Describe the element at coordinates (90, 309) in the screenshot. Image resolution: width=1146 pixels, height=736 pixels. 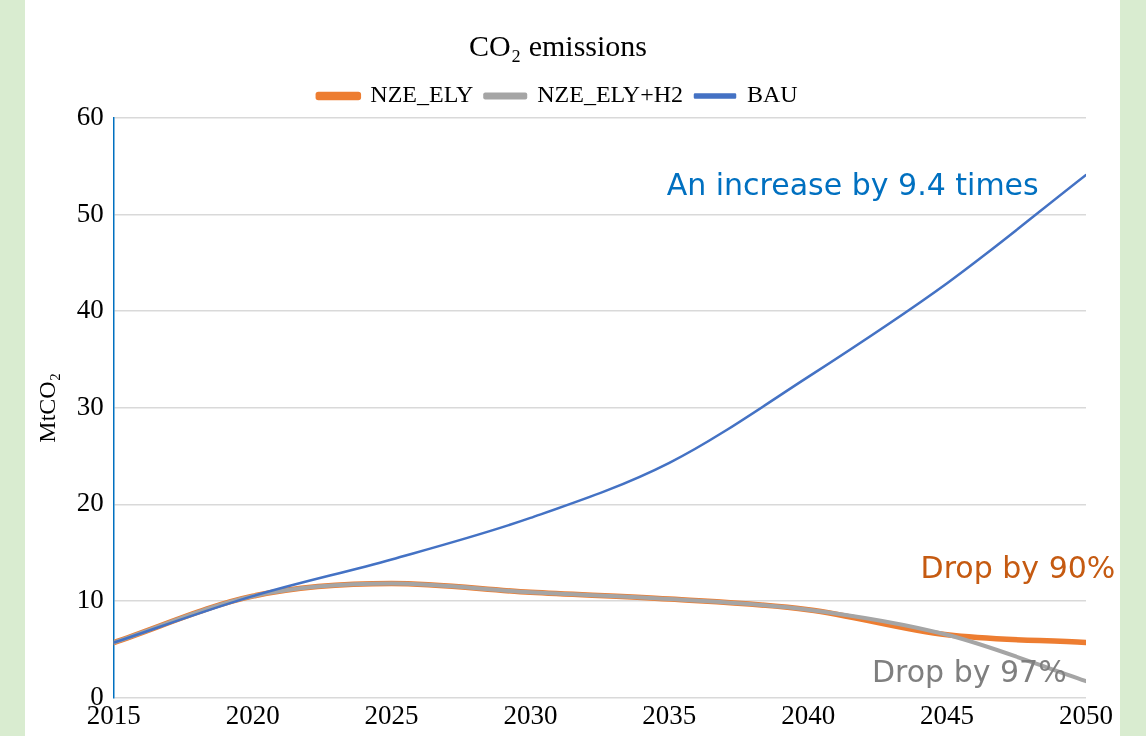
I see `y-tick-label: 40` at that location.